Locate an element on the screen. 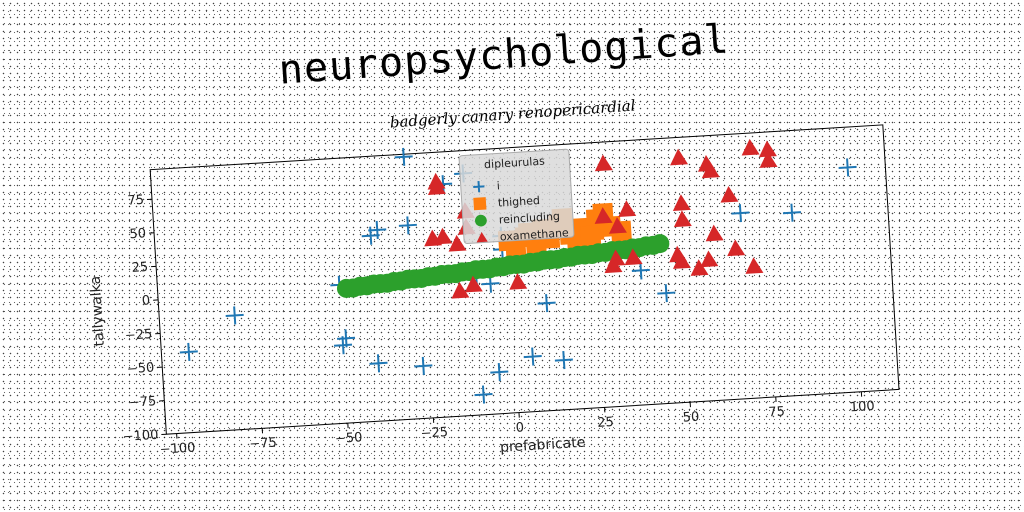  x-tick-label: 75 is located at coordinates (776, 412).